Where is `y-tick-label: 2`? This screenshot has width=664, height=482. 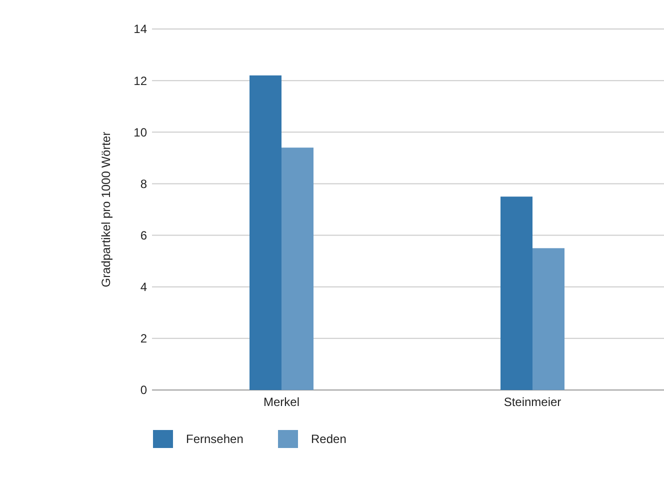
y-tick-label: 2 is located at coordinates (144, 339).